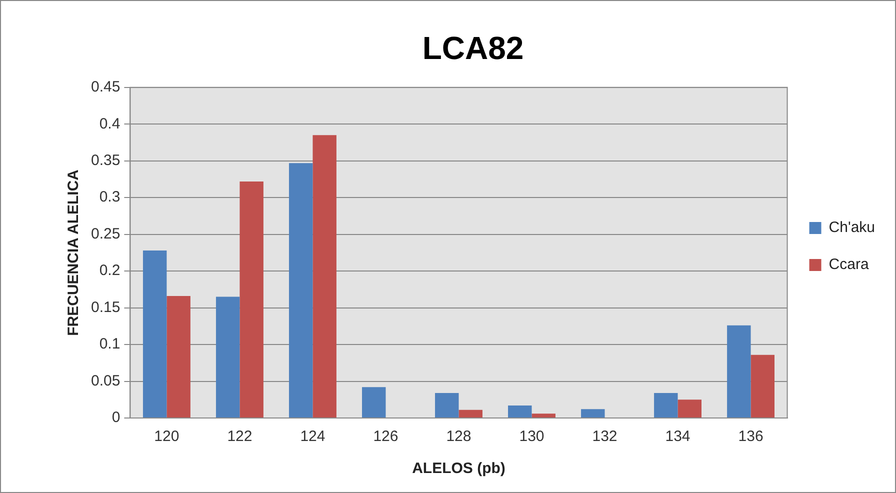 The height and width of the screenshot is (493, 896). Describe the element at coordinates (459, 469) in the screenshot. I see `x-axis-title: ALELOS (pb)` at that location.